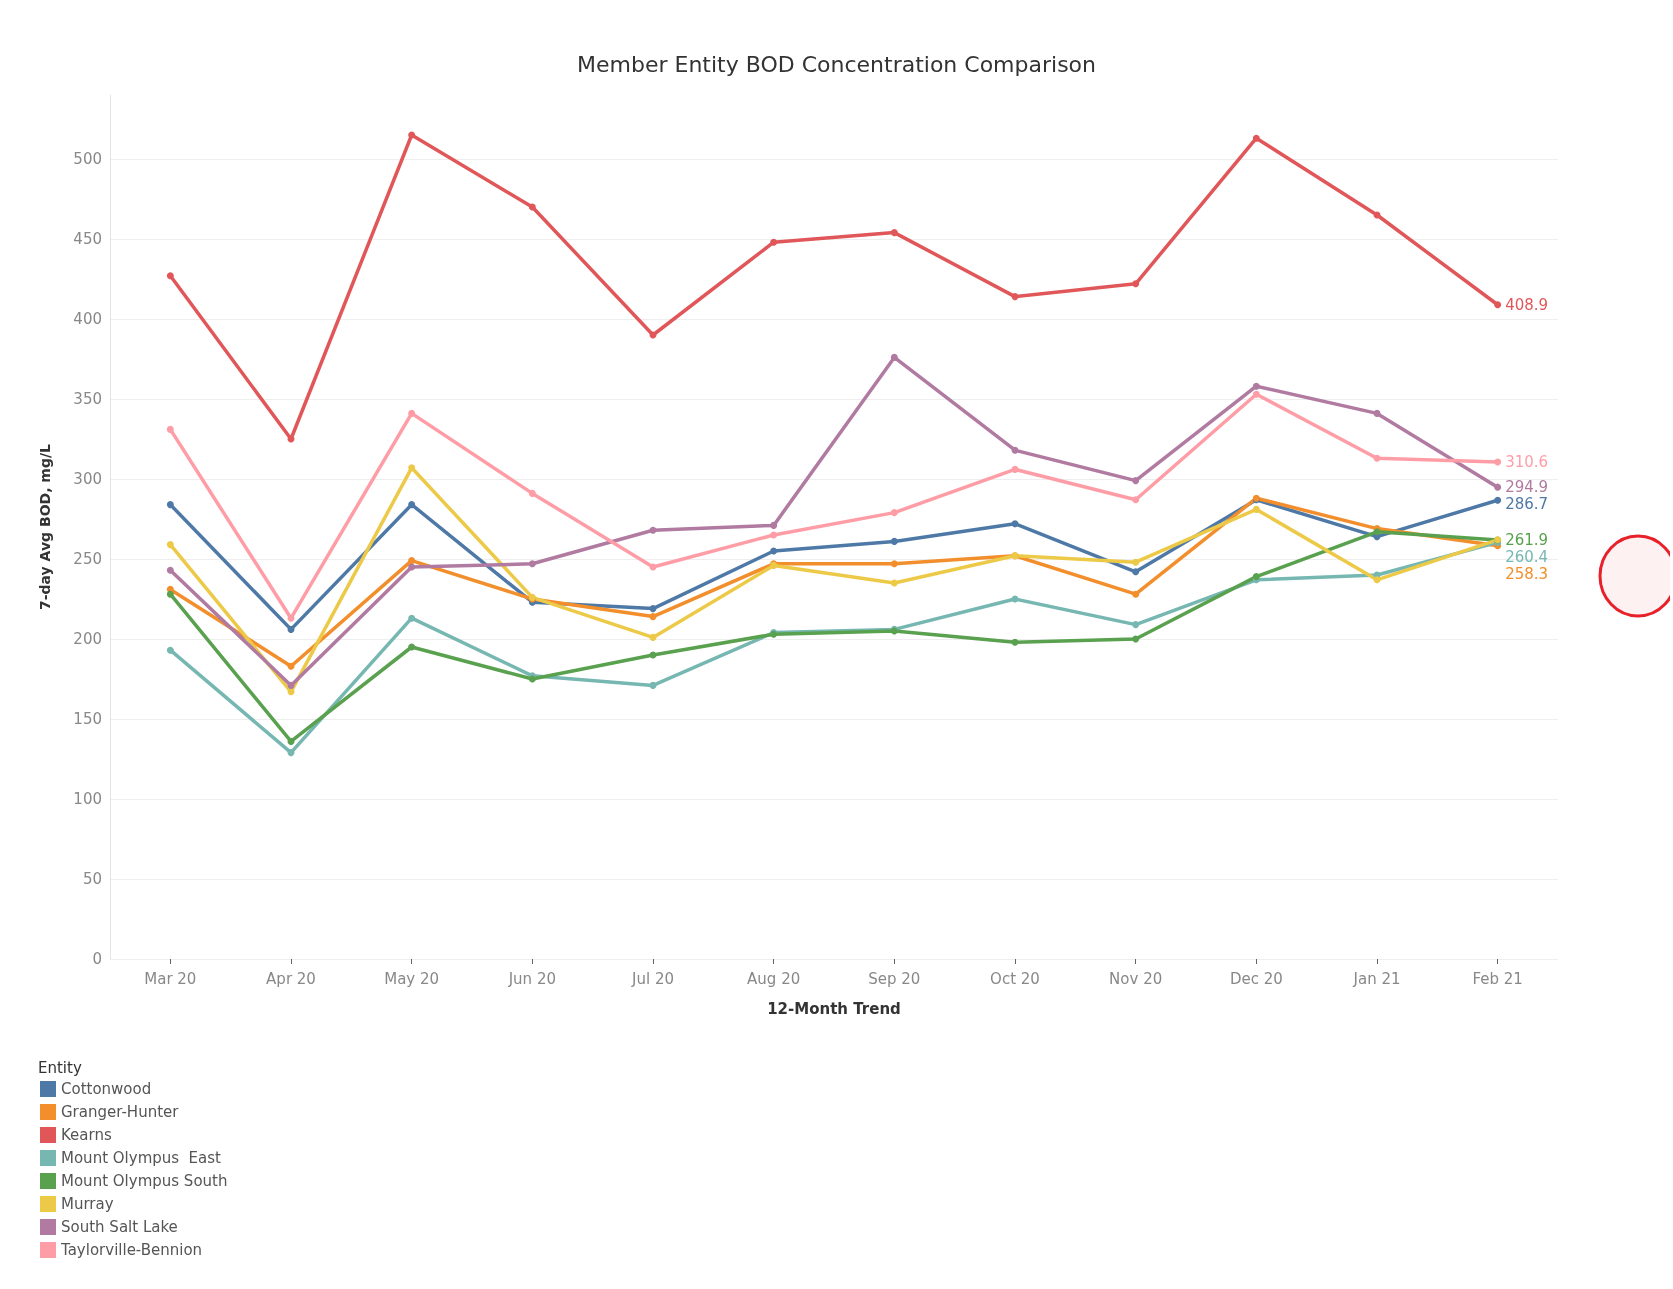  I want to click on y-tick-label: 300, so click(87, 479).